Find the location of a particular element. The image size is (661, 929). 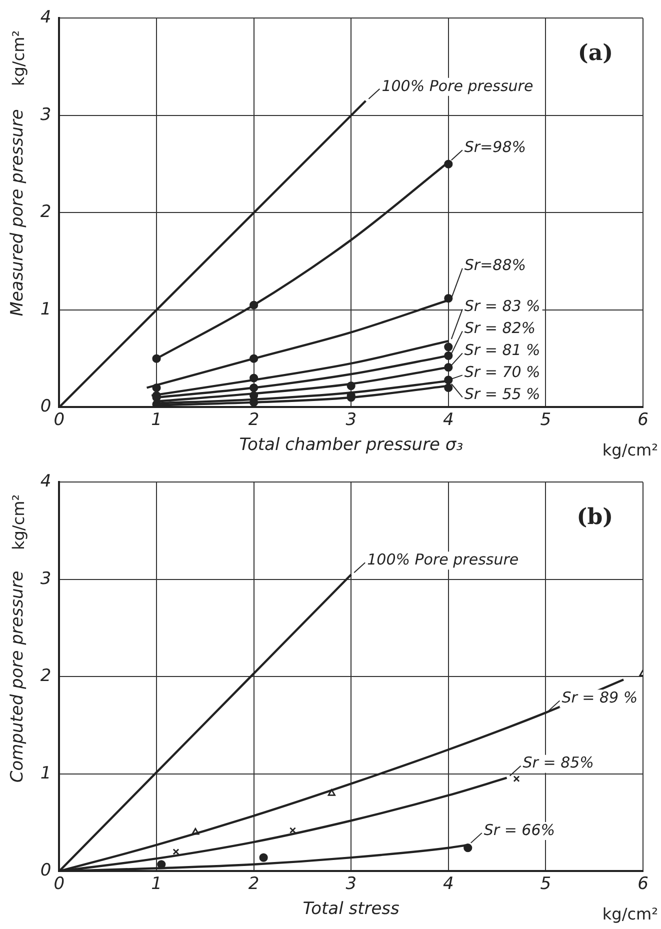

text: (a) is located at coordinates (595, 53).